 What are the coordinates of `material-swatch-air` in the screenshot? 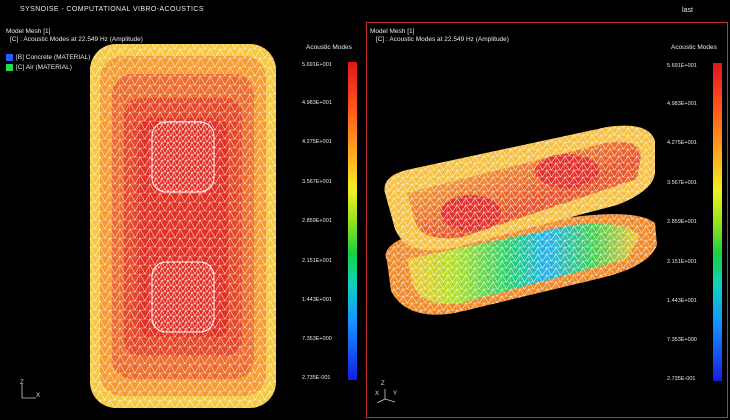 It's located at (9, 67).